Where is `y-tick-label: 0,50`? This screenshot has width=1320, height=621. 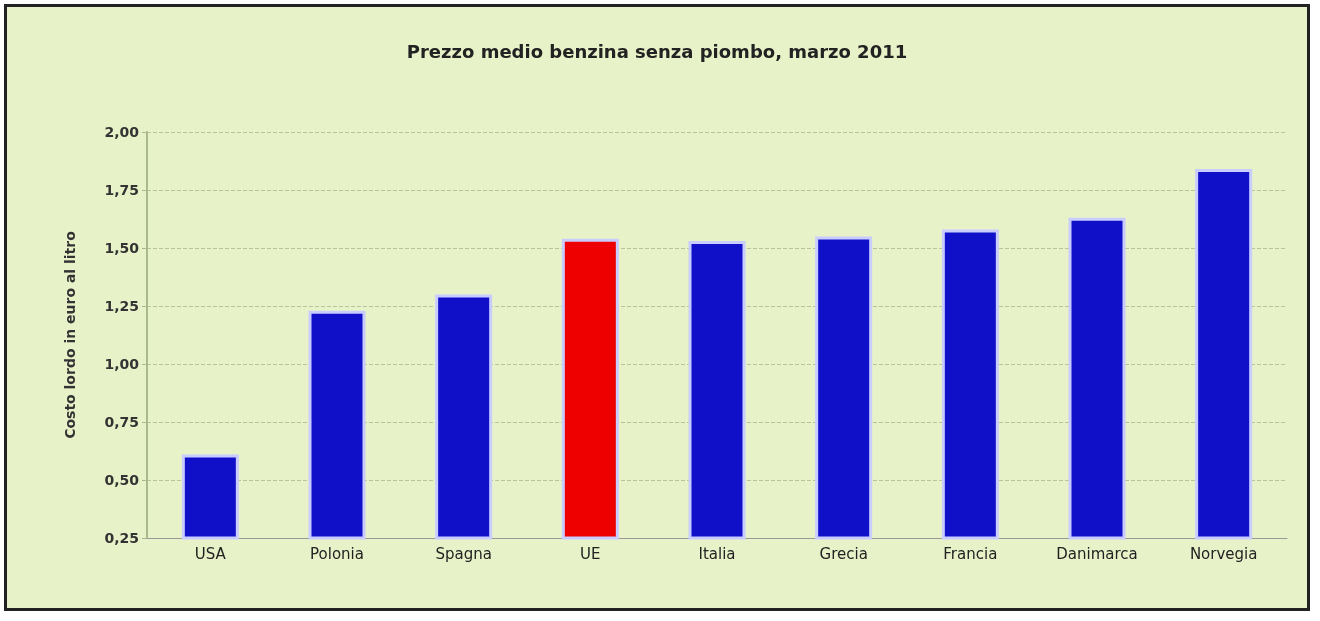
y-tick-label: 0,50 is located at coordinates (122, 480).